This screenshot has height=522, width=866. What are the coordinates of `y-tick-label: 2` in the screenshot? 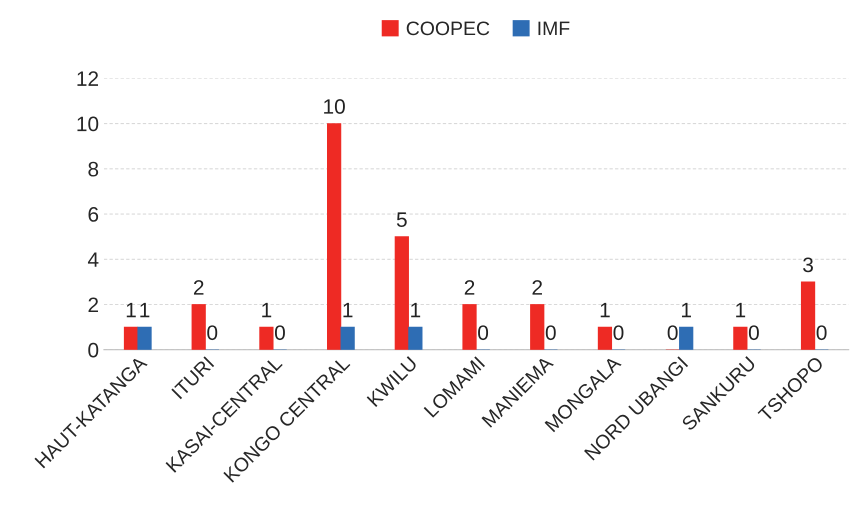 It's located at (93, 305).